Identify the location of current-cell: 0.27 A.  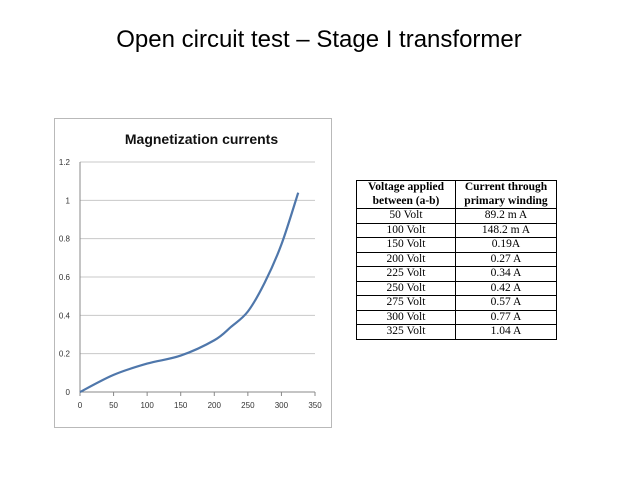
(506, 259).